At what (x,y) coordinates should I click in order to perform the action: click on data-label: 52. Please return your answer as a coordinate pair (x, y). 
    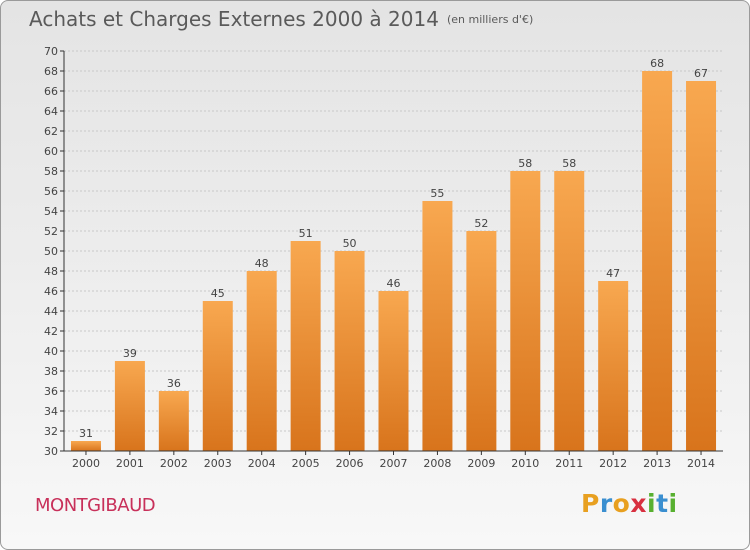
    Looking at the image, I should click on (481, 223).